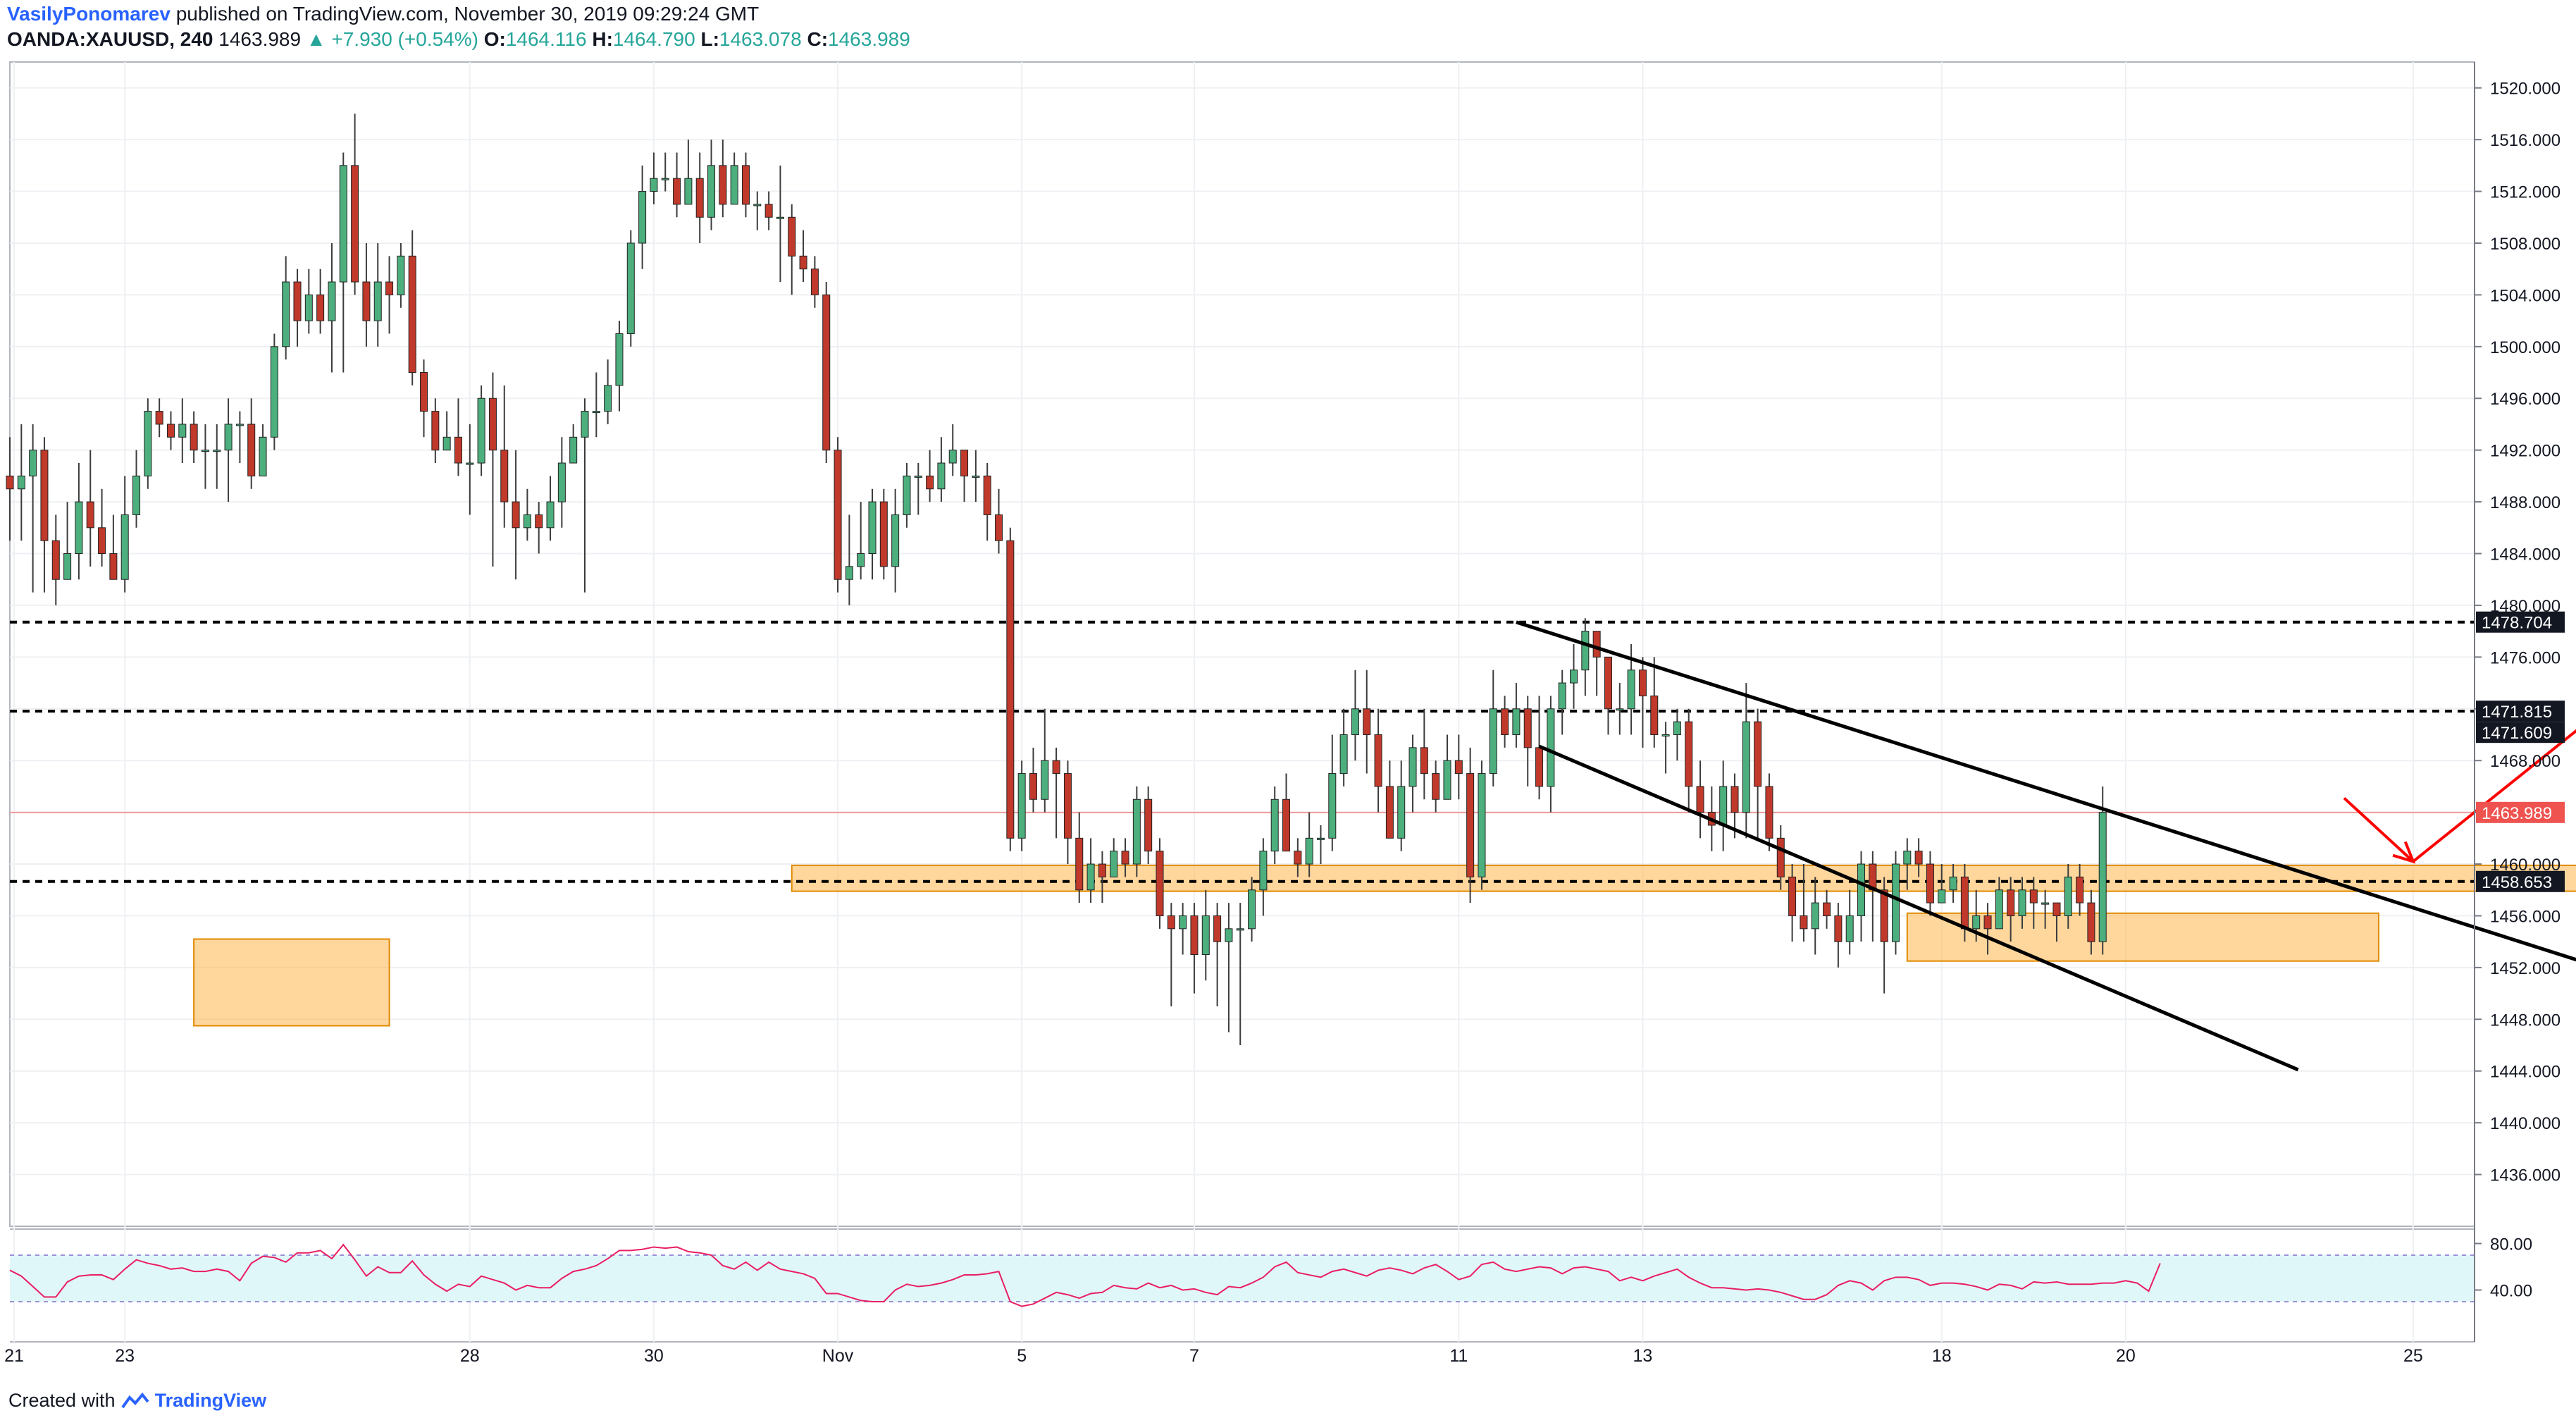 This screenshot has height=1425, width=2576. Describe the element at coordinates (2525, 502) in the screenshot. I see `y-tick-label: 1488.000` at that location.